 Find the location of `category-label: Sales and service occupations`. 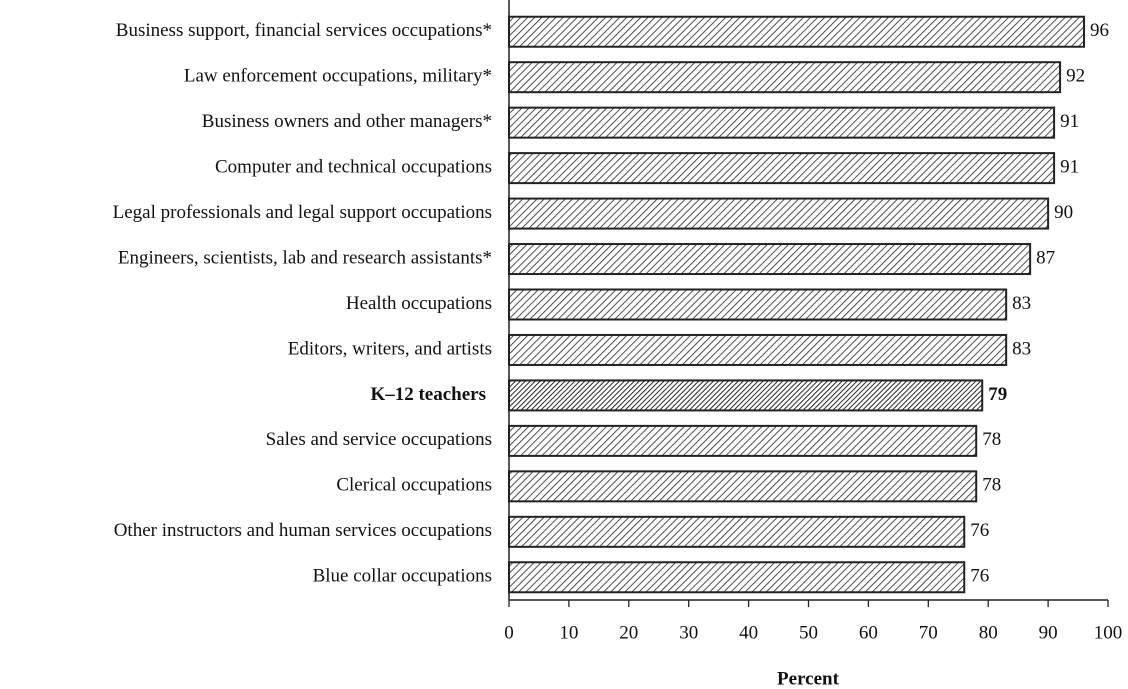

category-label: Sales and service occupations is located at coordinates (379, 439).